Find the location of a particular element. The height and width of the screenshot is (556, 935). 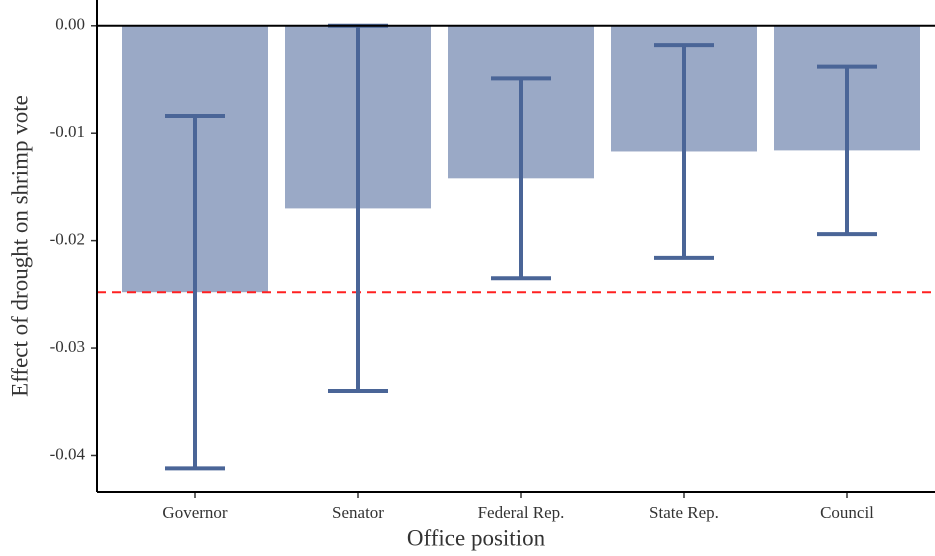

x-axis-title: Office position is located at coordinates (476, 537).